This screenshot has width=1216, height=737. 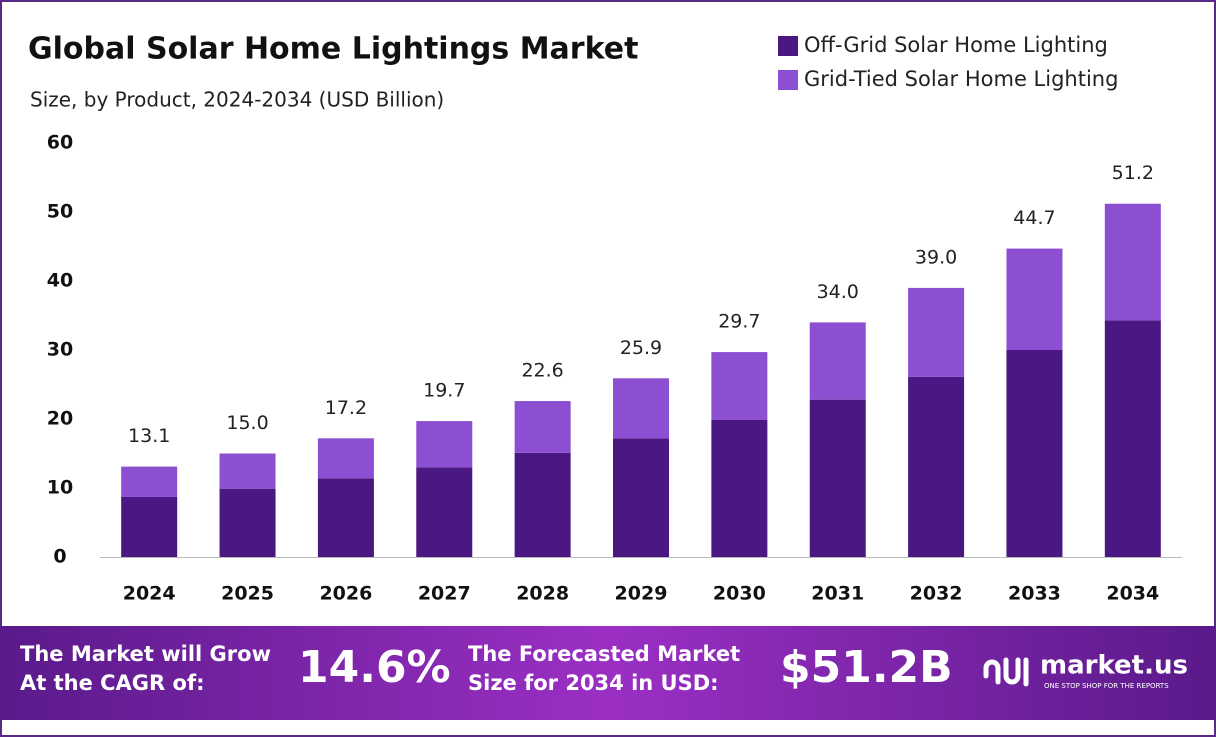 What do you see at coordinates (346, 408) in the screenshot?
I see `total-label: 17.2` at bounding box center [346, 408].